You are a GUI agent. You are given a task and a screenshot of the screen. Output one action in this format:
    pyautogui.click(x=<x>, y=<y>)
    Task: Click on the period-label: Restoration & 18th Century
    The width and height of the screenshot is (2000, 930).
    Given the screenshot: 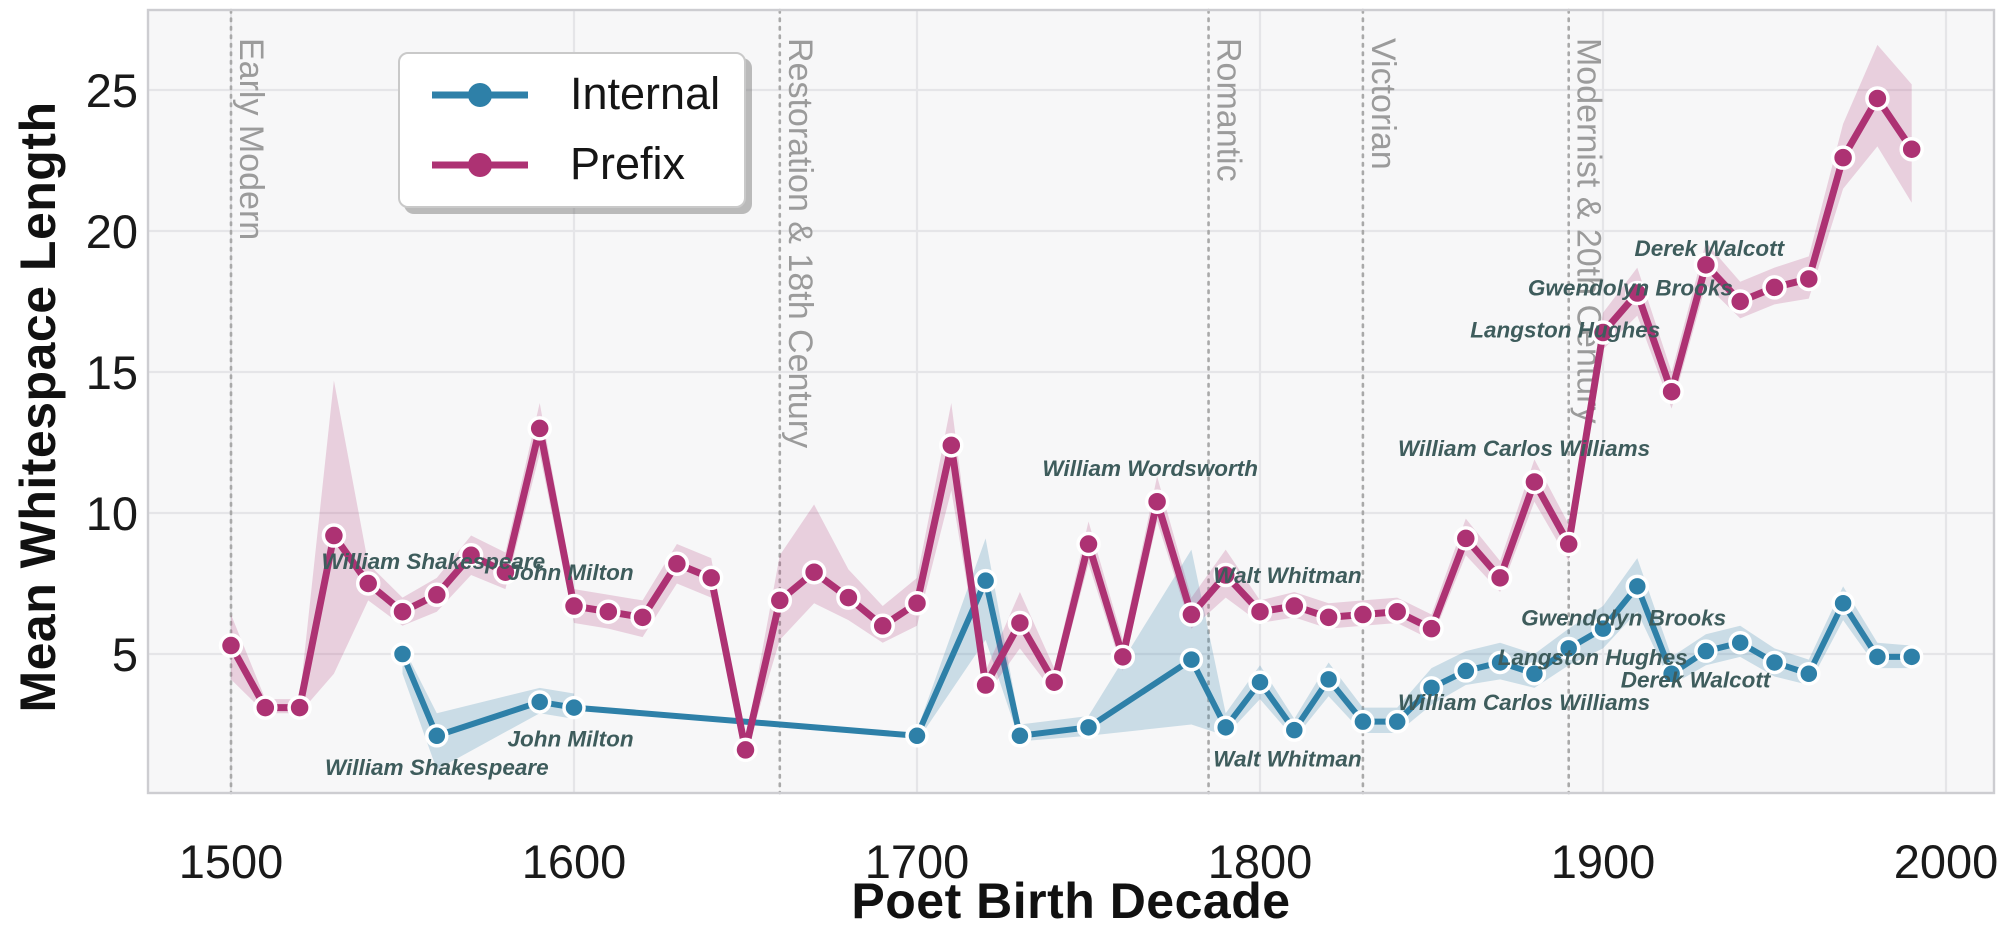 What is the action you would take?
    pyautogui.click(x=800, y=243)
    